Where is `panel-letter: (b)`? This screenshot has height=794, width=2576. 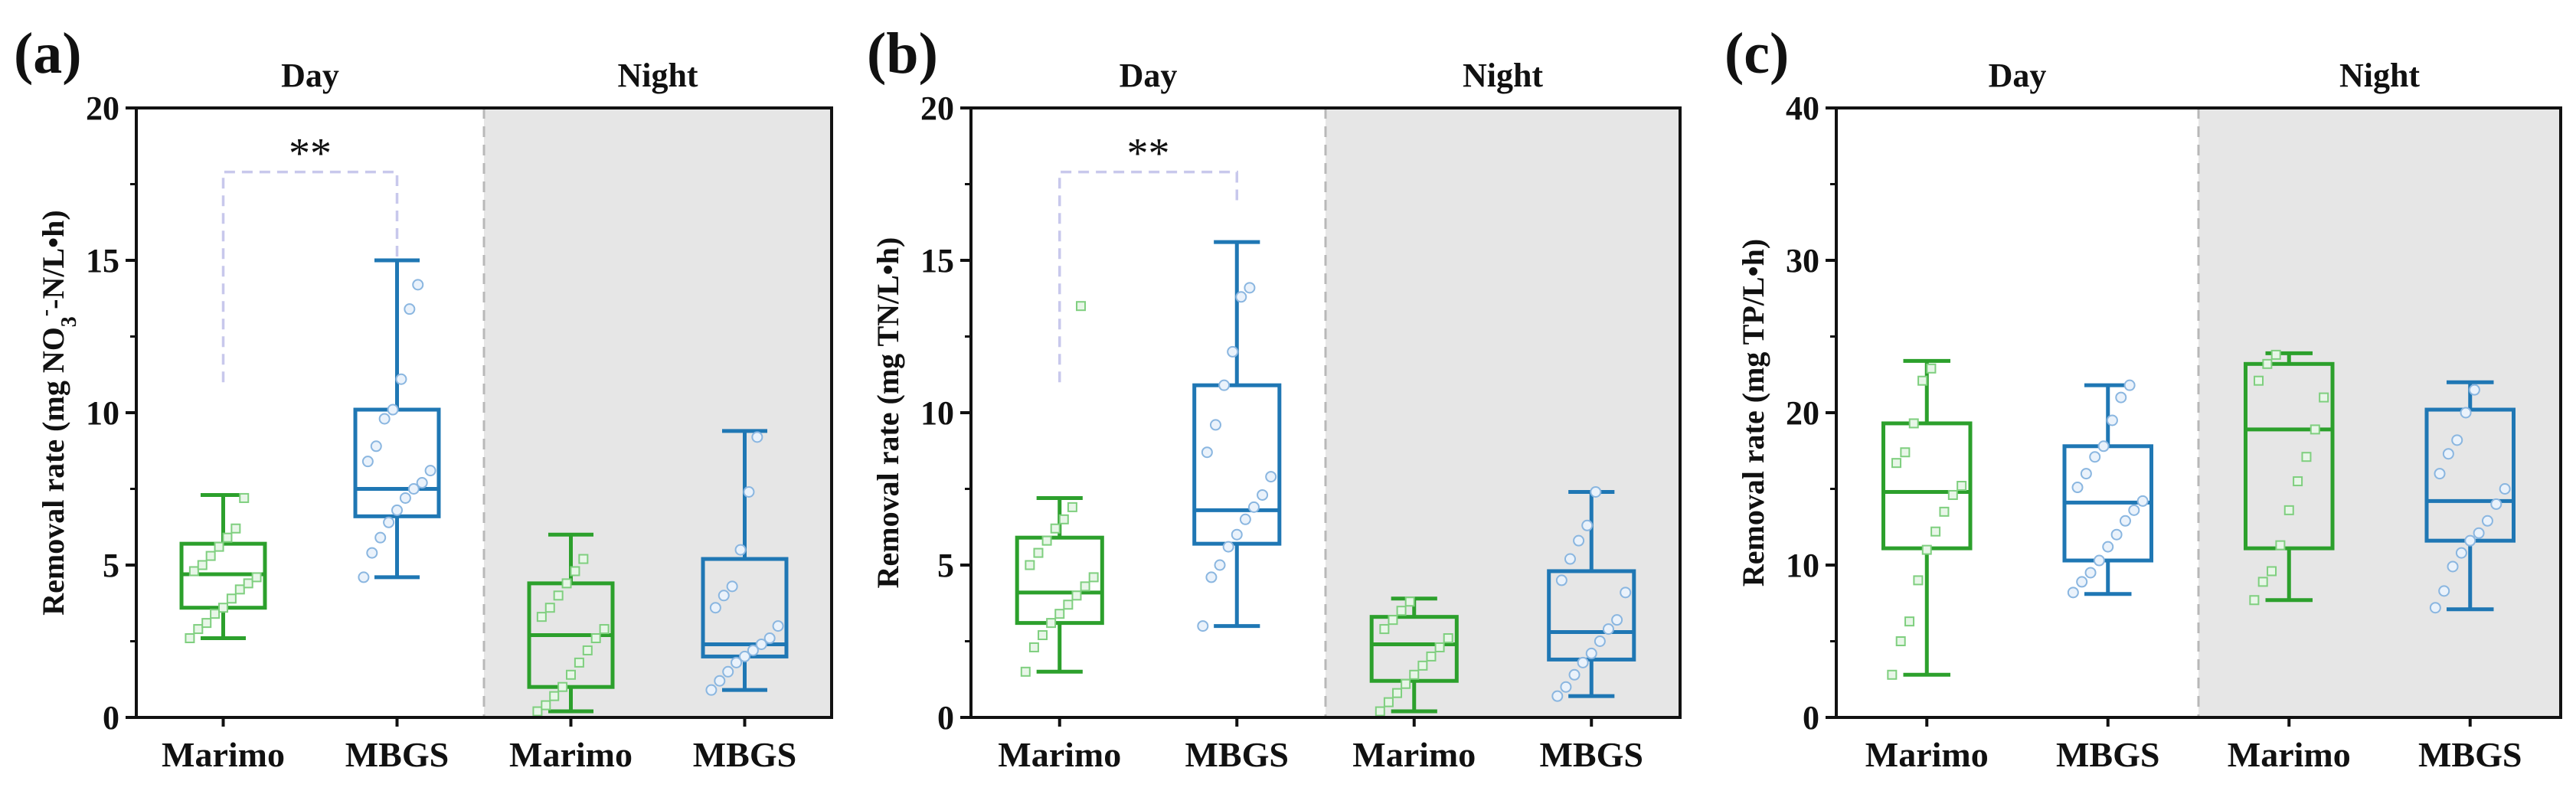 panel-letter: (b) is located at coordinates (903, 53).